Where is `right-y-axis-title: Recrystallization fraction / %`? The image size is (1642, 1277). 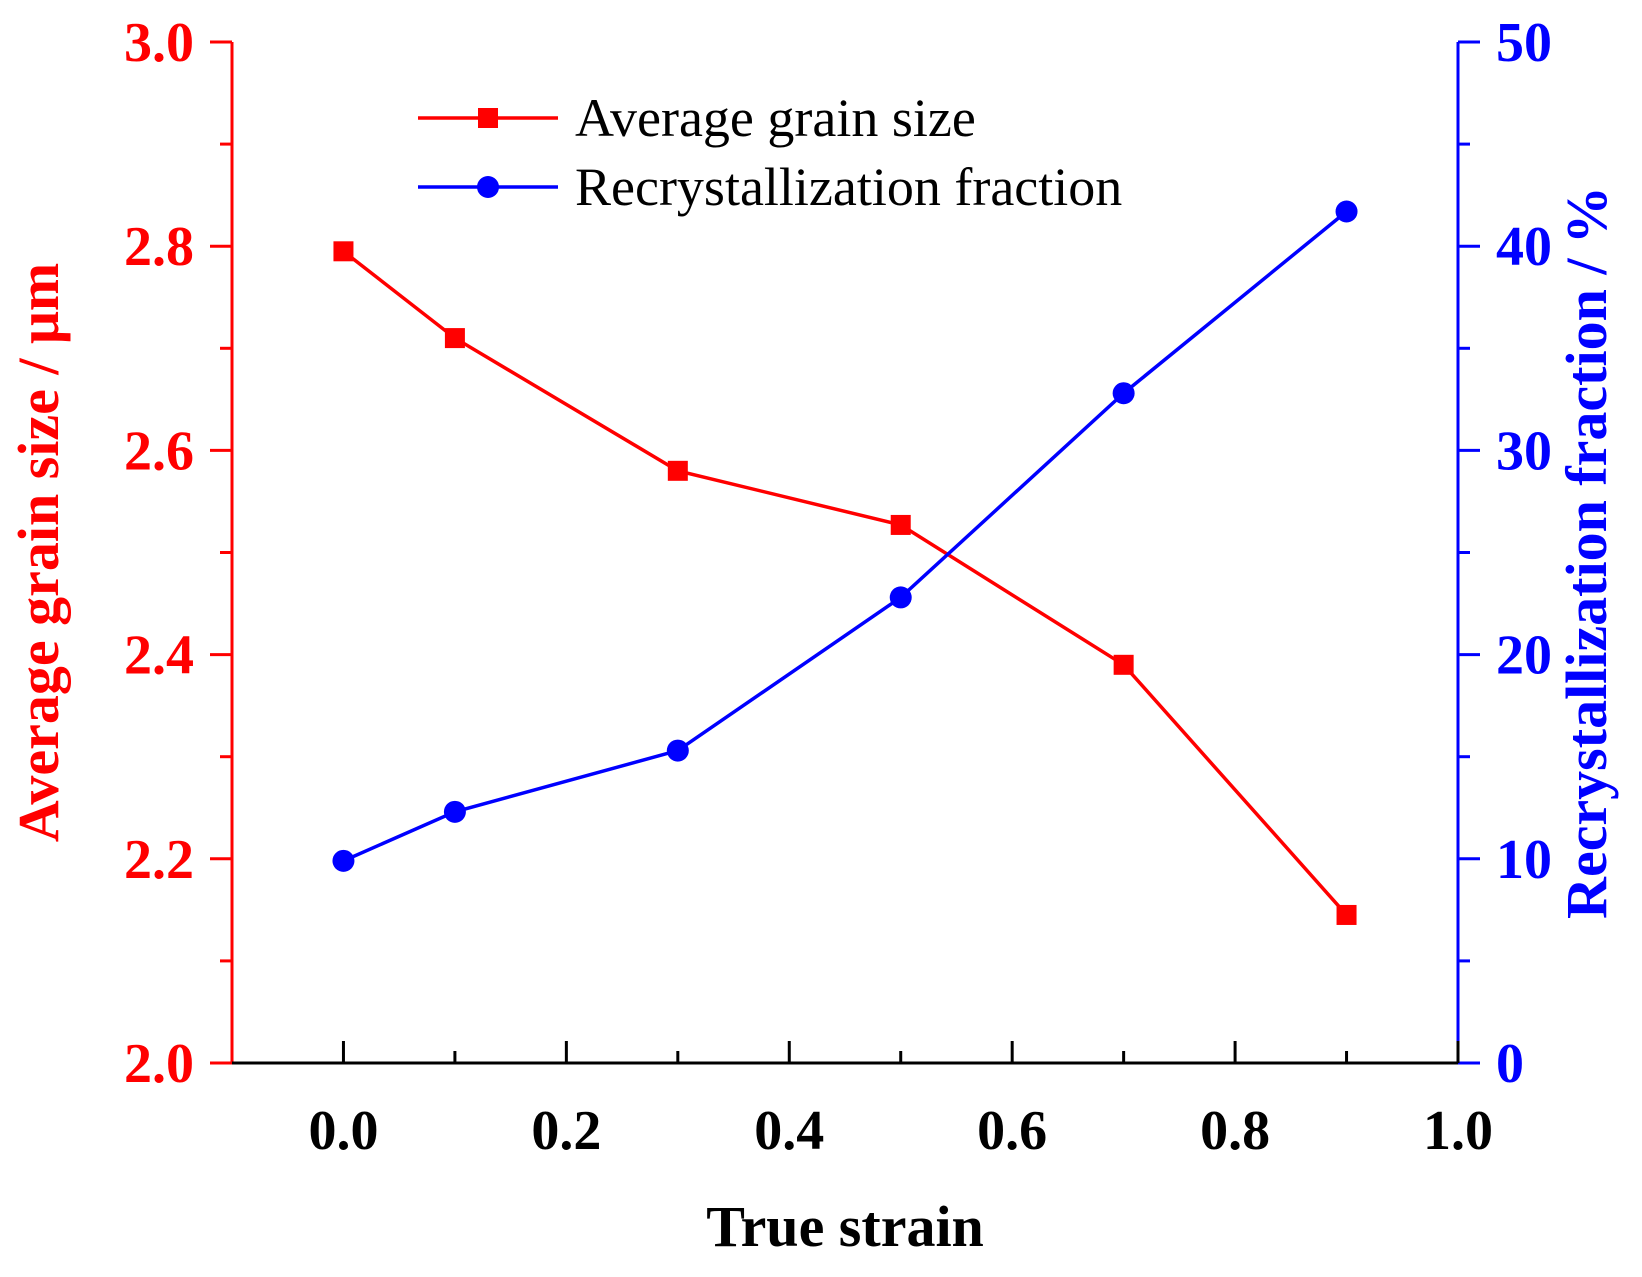 right-y-axis-title: Recrystallization fraction / % is located at coordinates (1586, 552).